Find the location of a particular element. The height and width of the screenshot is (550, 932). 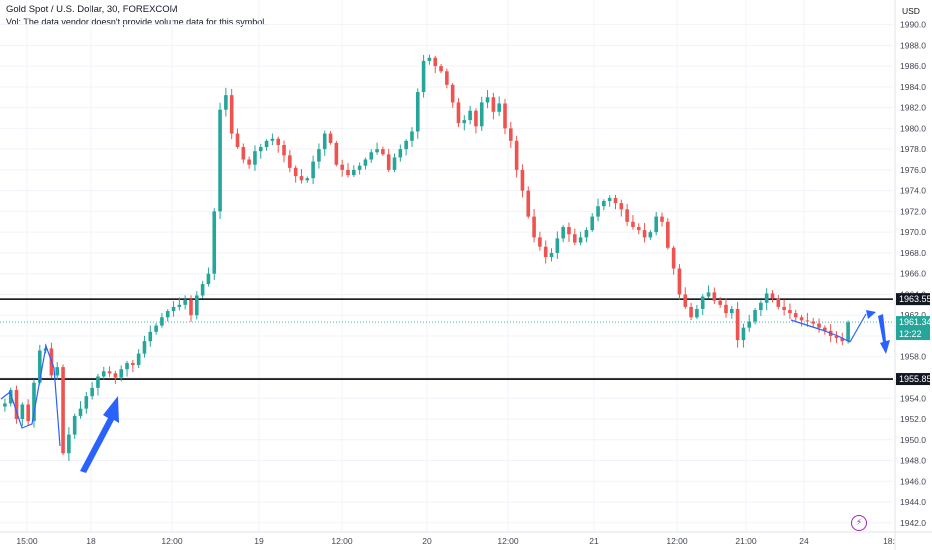

price-tags: 1963.55 1955.85 1961.34 12:22 is located at coordinates (914, 339).